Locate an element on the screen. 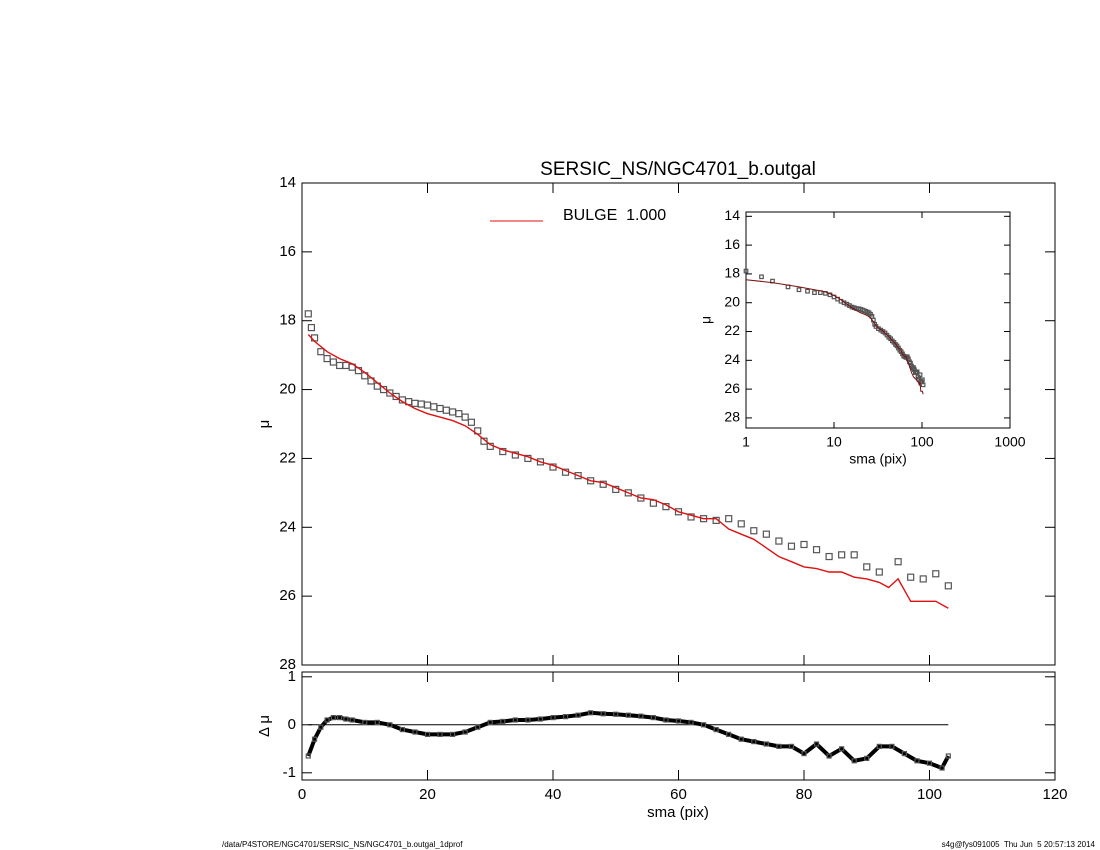 Image resolution: width=1100 pixels, height=850 pixels. y-tick-label: 28 is located at coordinates (732, 417).